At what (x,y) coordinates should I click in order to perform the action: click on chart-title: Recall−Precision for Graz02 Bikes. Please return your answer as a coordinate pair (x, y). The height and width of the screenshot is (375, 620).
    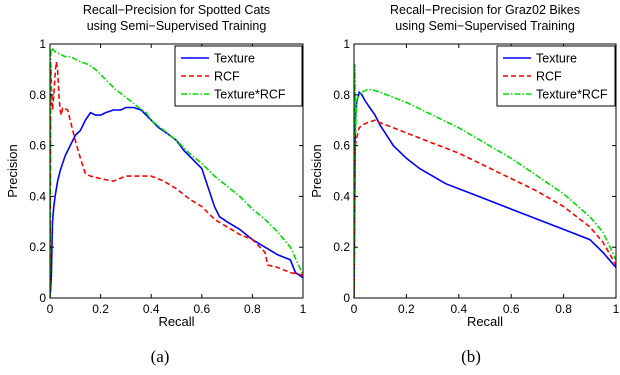
    Looking at the image, I should click on (485, 10).